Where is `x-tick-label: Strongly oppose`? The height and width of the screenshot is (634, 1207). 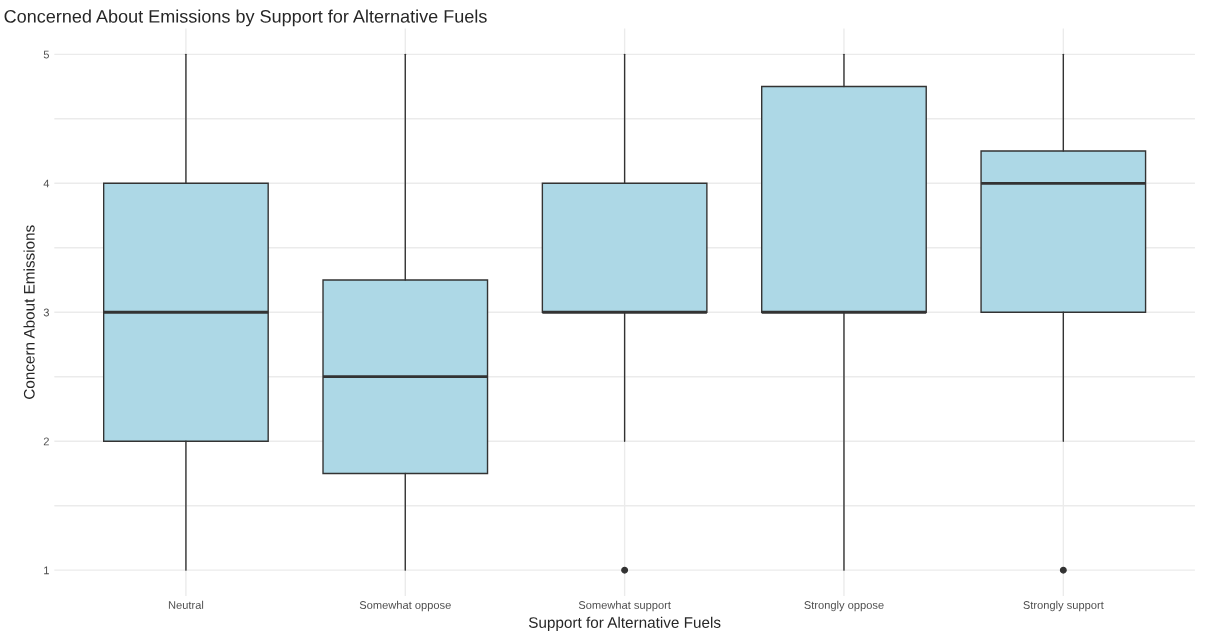
x-tick-label: Strongly oppose is located at coordinates (844, 606).